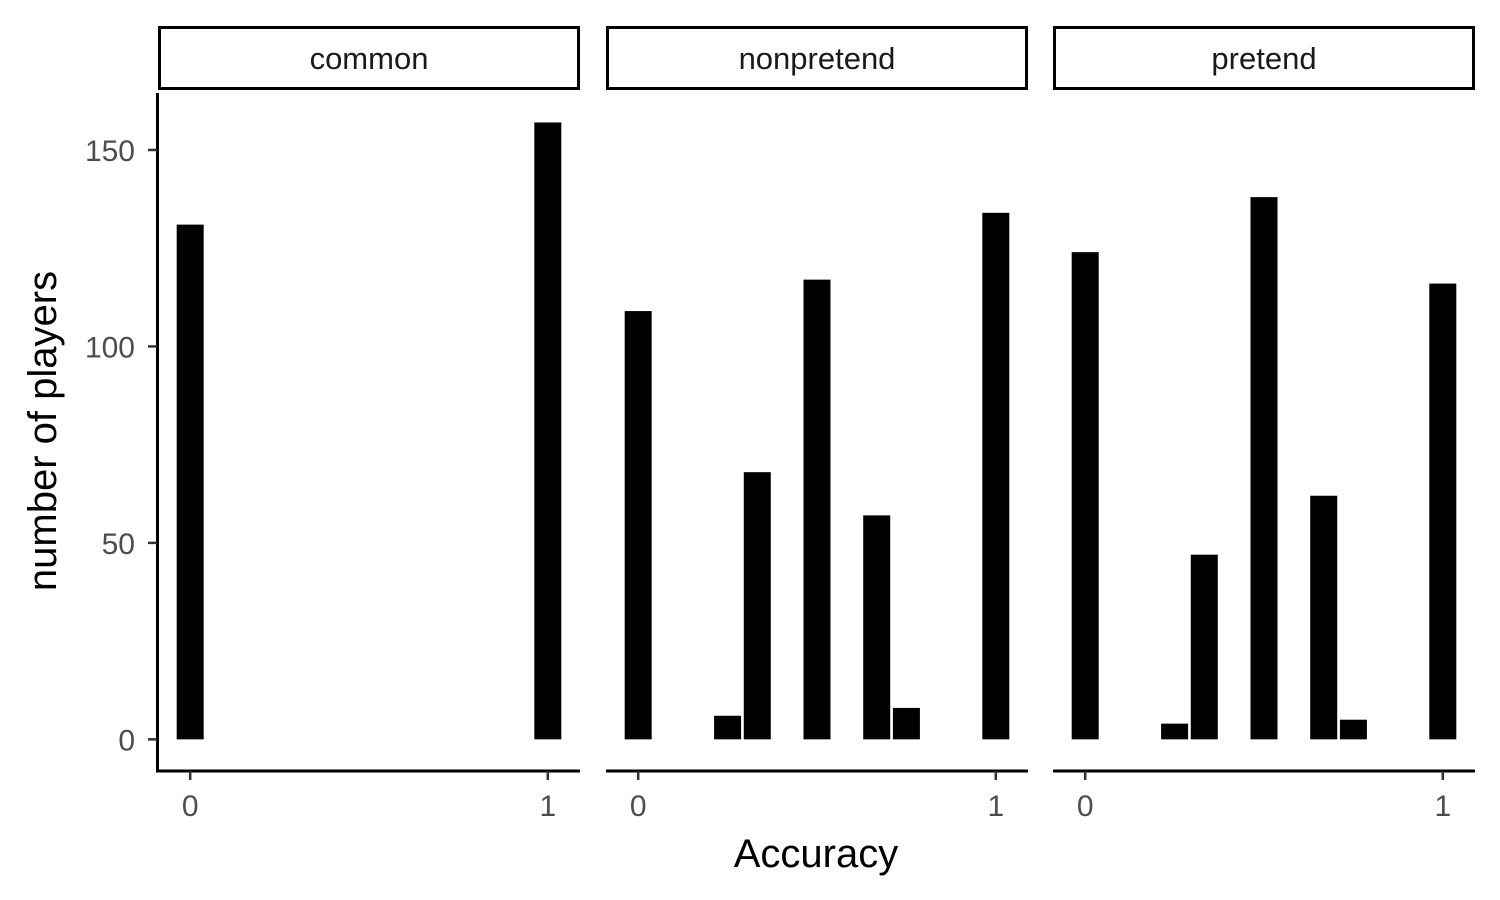  I want to click on facet-strip-label: common, so click(369, 58).